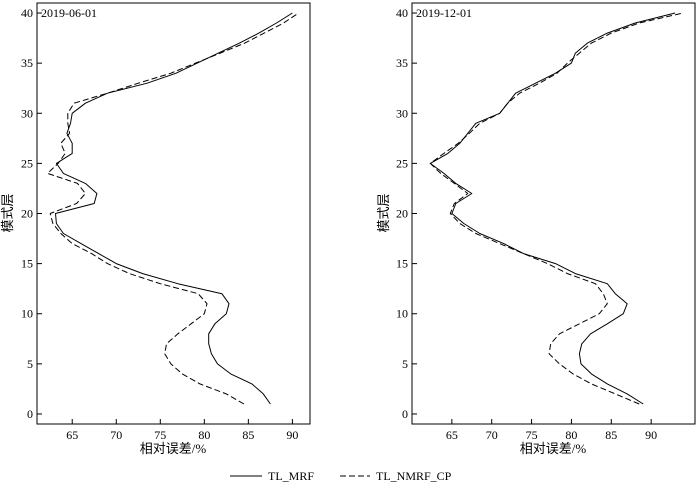 The width and height of the screenshot is (700, 484). Describe the element at coordinates (291, 476) in the screenshot. I see `legend-label-tl-mrf: TL_MRF` at that location.